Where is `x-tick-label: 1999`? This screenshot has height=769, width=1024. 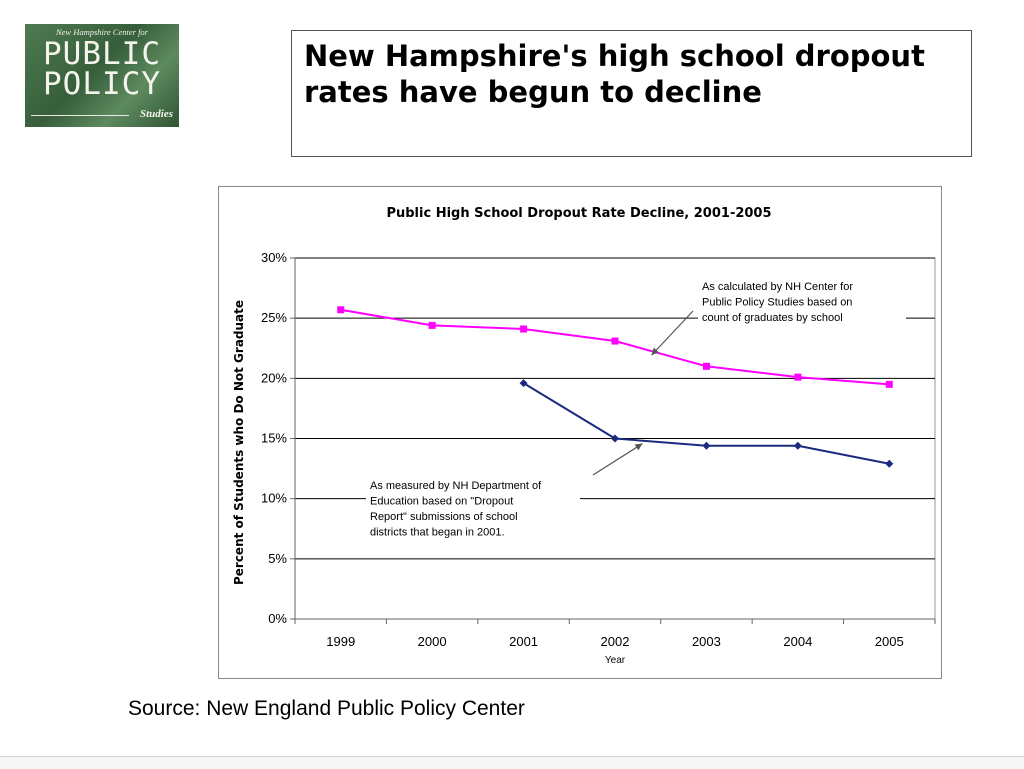
x-tick-label: 1999 is located at coordinates (340, 641).